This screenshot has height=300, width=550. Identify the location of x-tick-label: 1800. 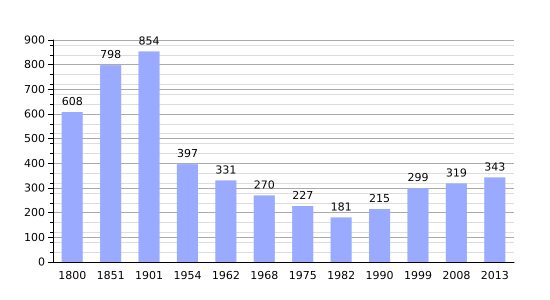
(72, 275).